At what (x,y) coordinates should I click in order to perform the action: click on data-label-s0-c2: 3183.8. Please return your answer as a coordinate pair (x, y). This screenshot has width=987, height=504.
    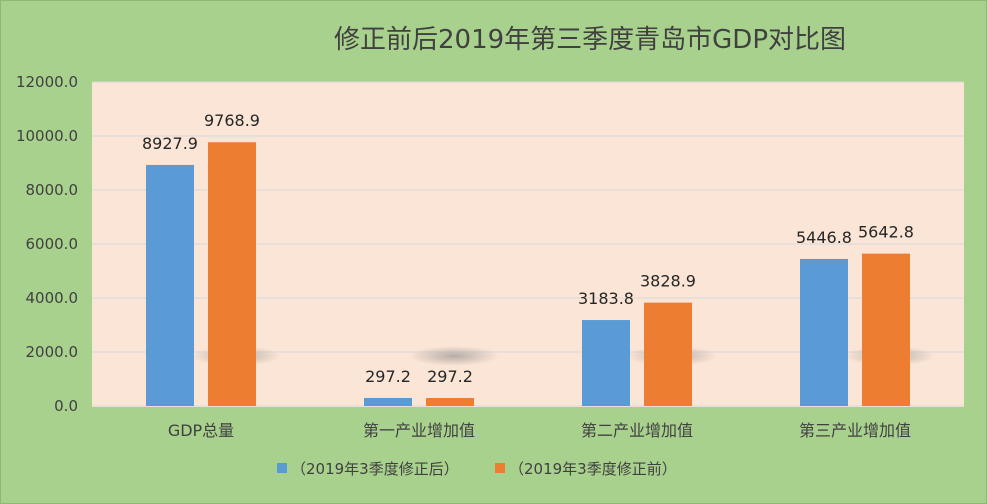
    Looking at the image, I should click on (606, 298).